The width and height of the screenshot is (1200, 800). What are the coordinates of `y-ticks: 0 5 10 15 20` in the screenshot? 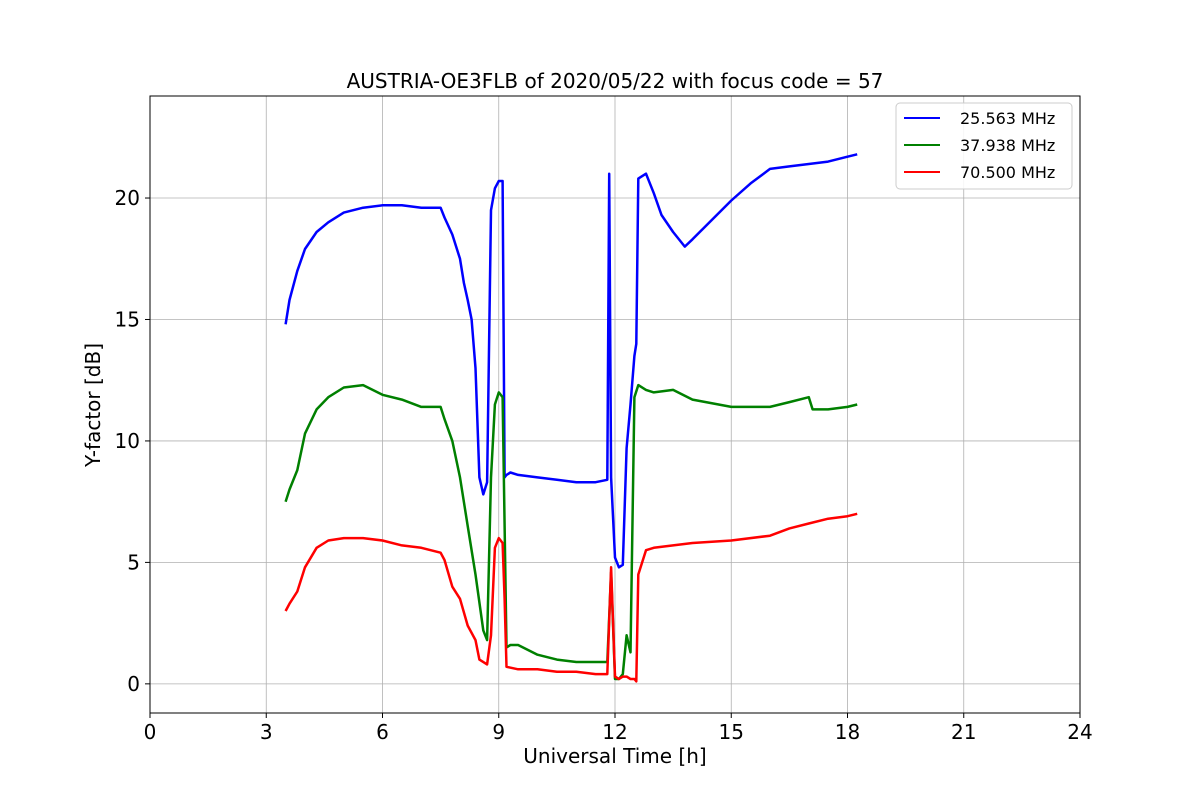 It's located at (132, 441).